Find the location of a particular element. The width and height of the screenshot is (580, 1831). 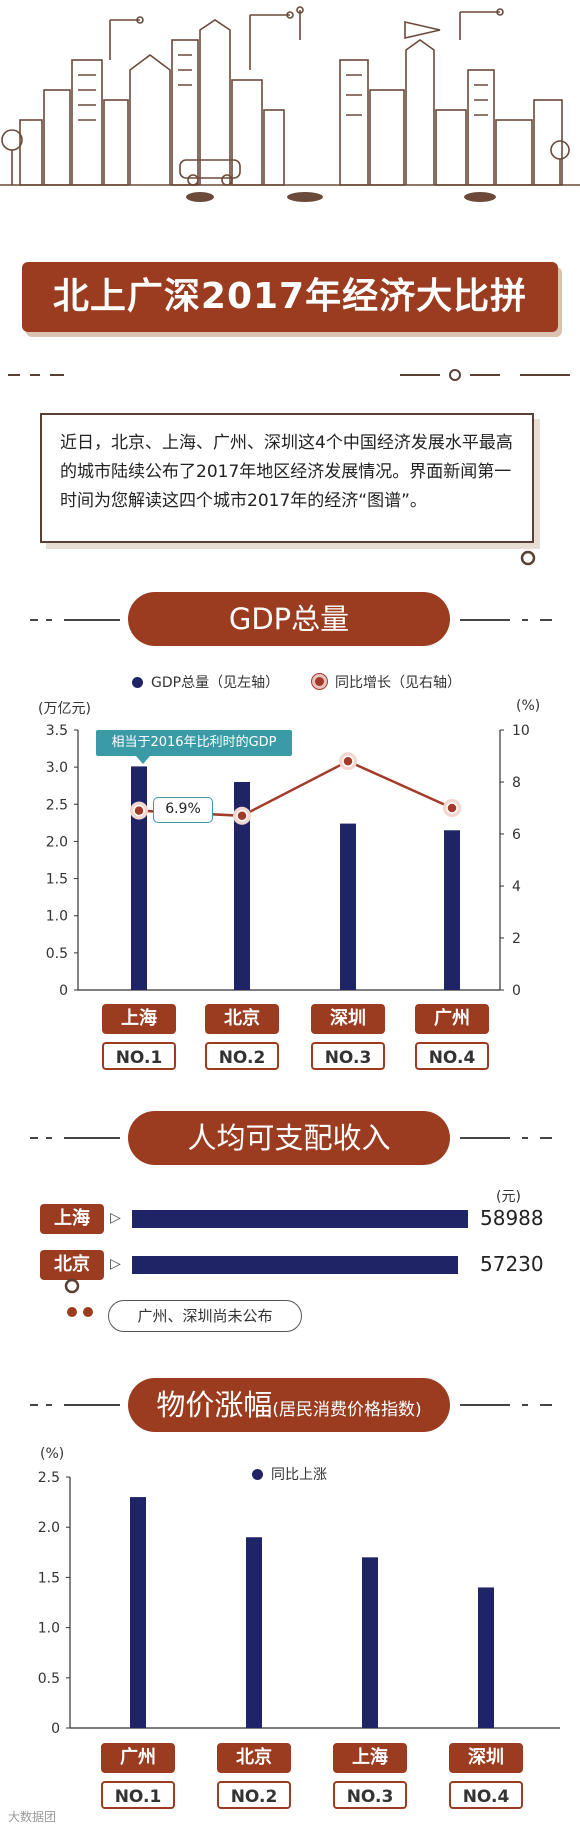

cpi-rank-label: NO.2 is located at coordinates (254, 1795).